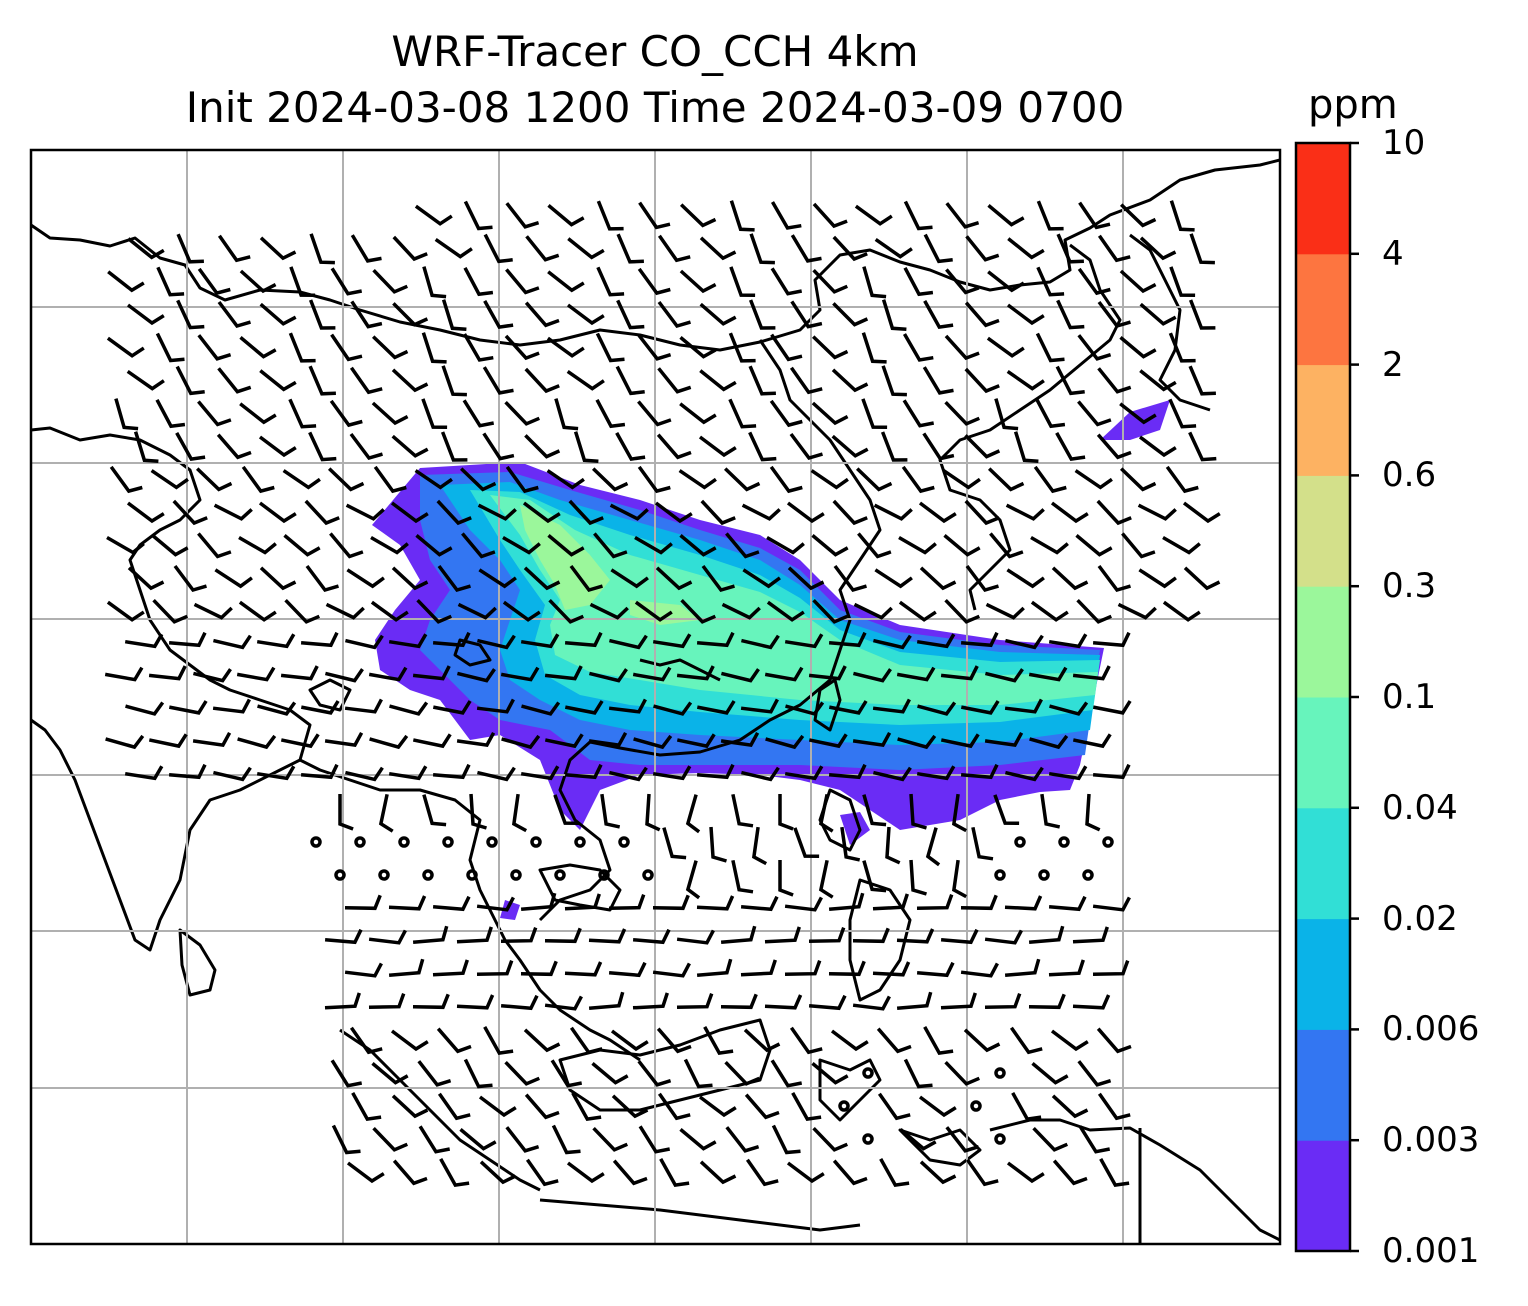 This screenshot has height=1306, width=1528. What do you see at coordinates (1431, 1029) in the screenshot?
I see `colorbar-tick-label: 0.006` at bounding box center [1431, 1029].